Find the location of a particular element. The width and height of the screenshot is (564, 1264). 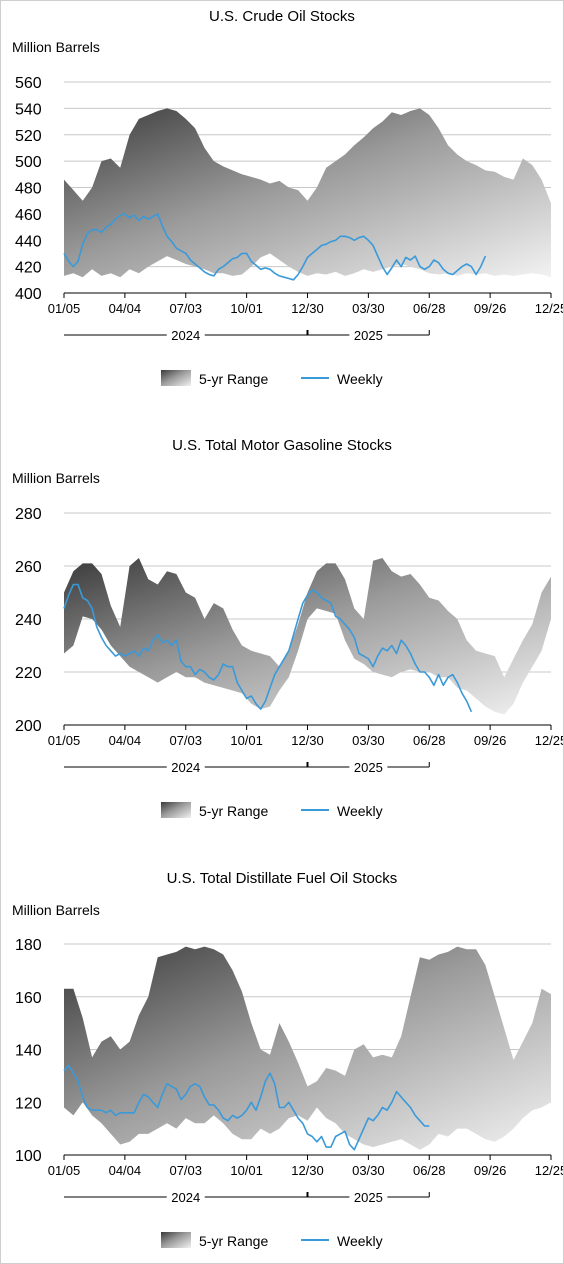

chart-title: U.S. Total Motor Gasoline Stocks is located at coordinates (282, 445).